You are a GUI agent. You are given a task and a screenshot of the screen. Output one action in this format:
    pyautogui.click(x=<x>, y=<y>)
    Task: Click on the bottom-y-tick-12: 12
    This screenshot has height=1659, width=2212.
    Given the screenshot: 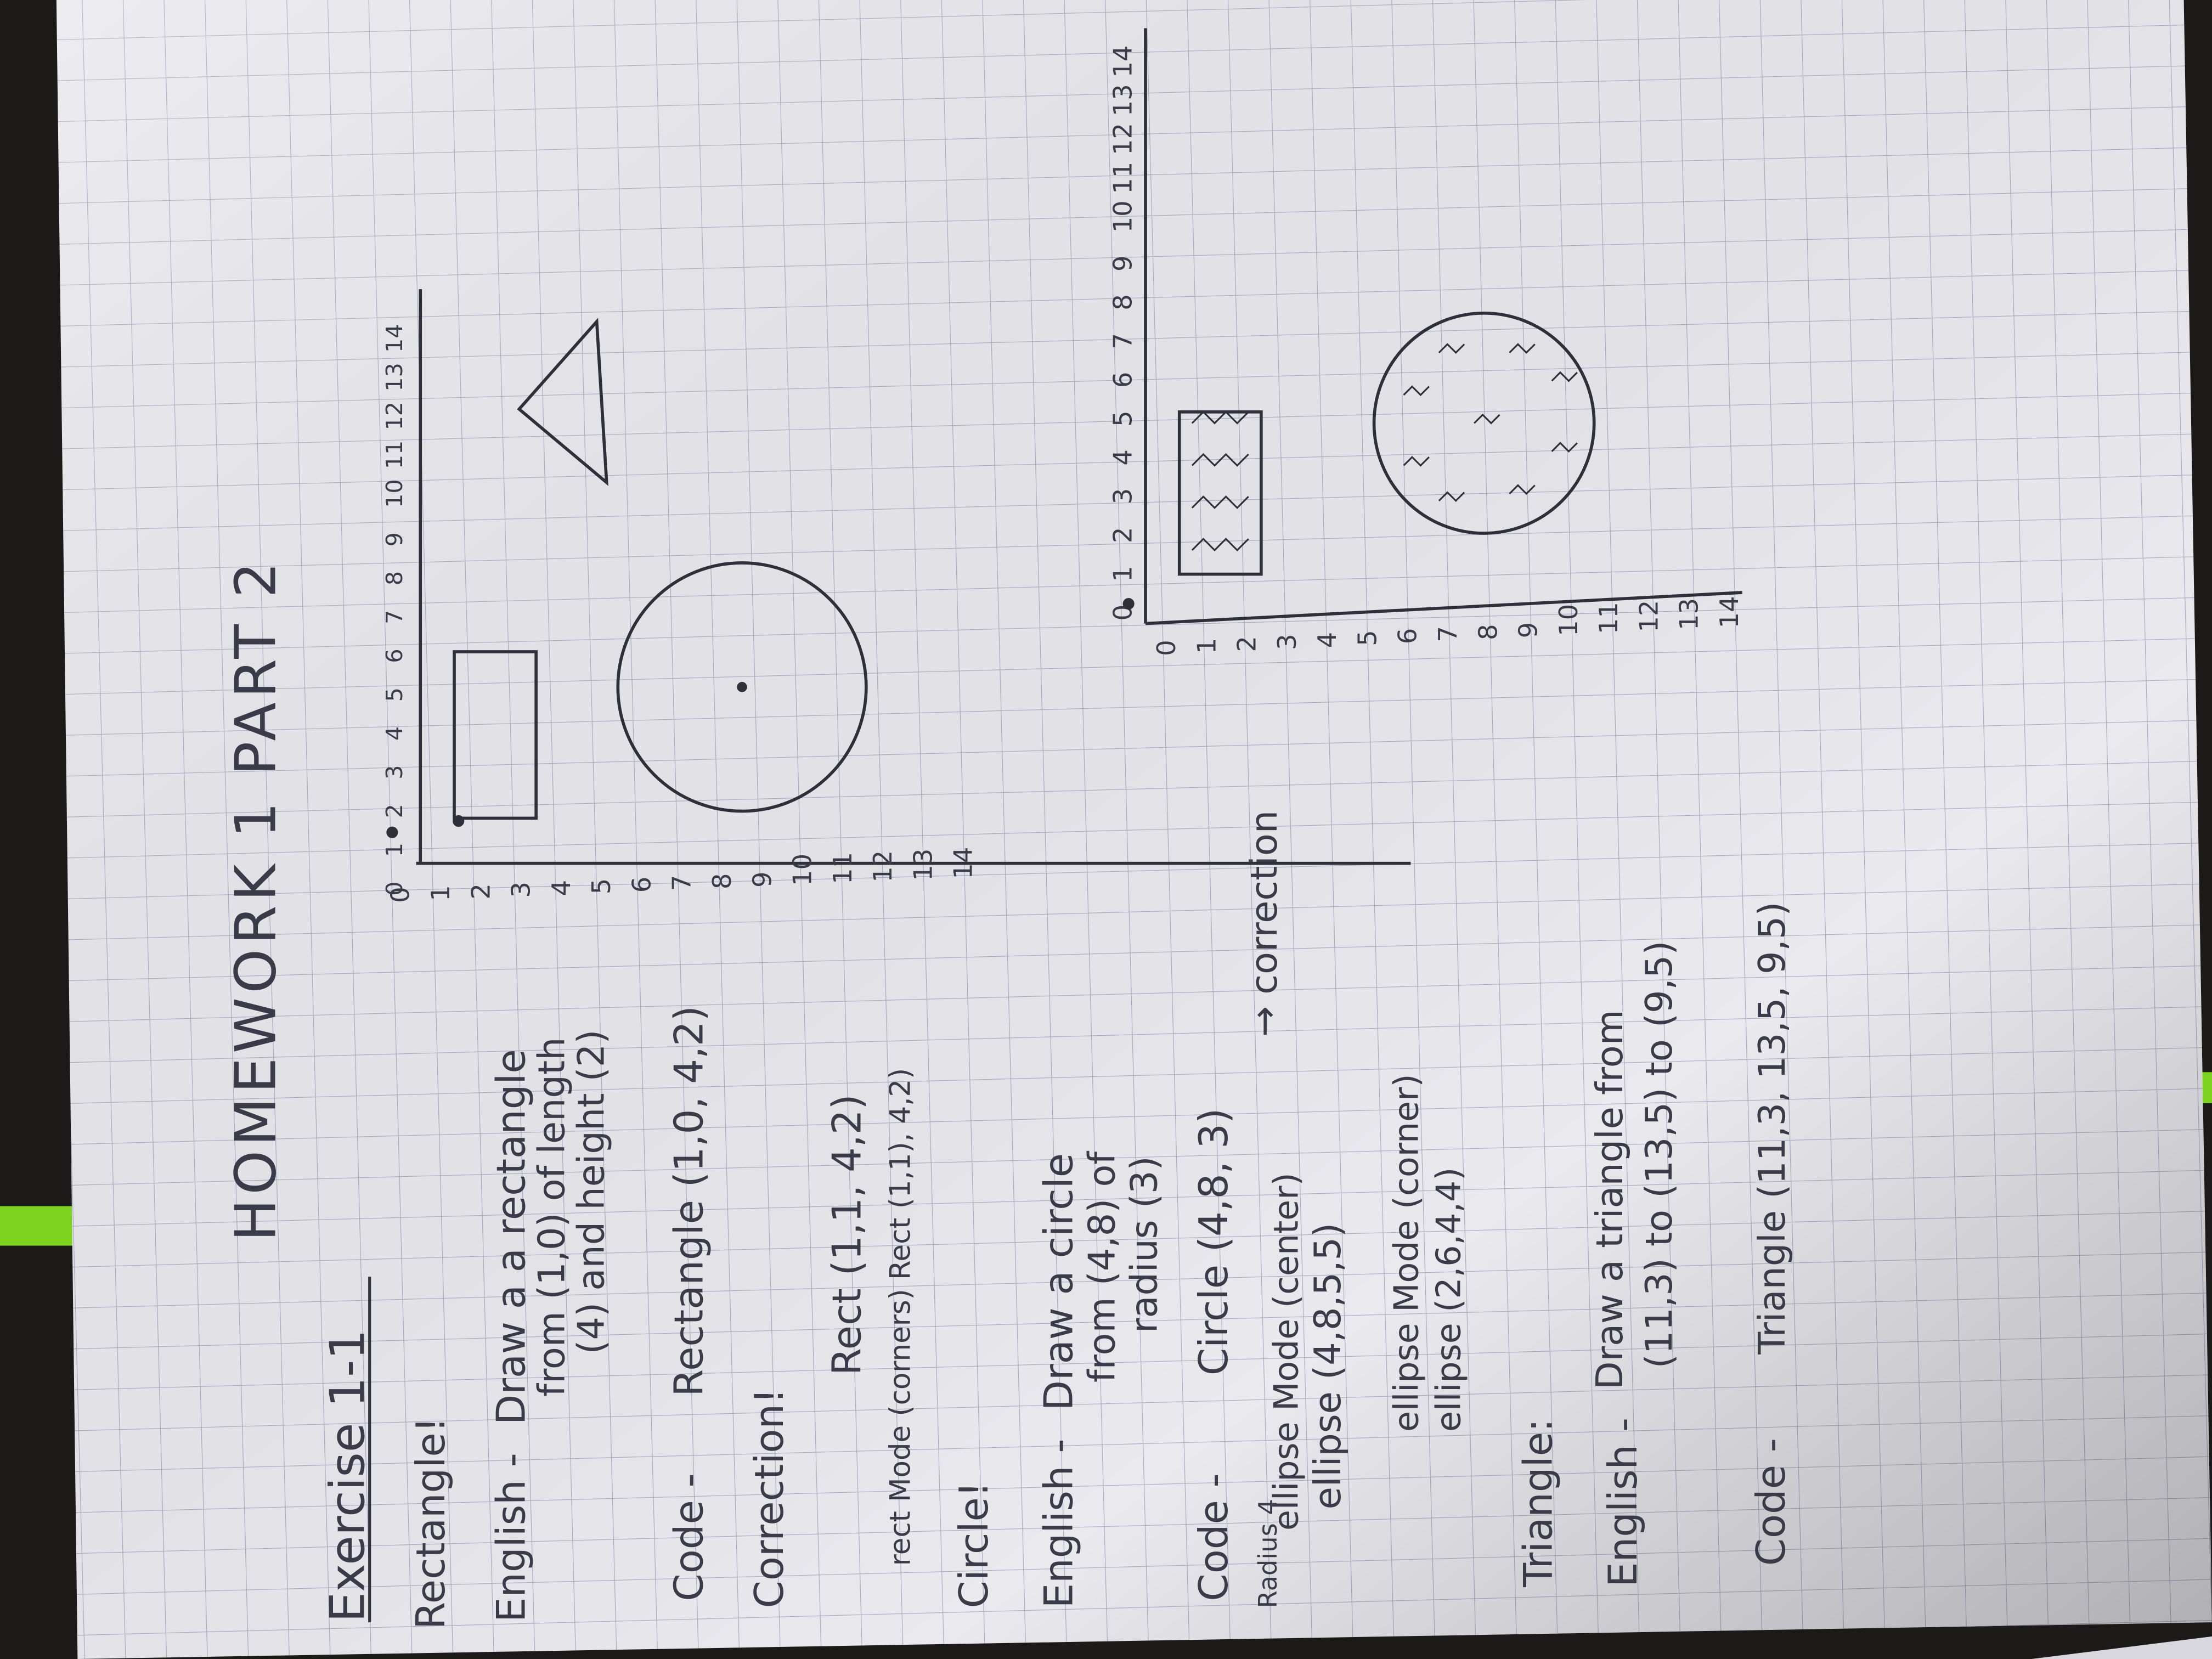 What is the action you would take?
    pyautogui.click(x=1648, y=617)
    